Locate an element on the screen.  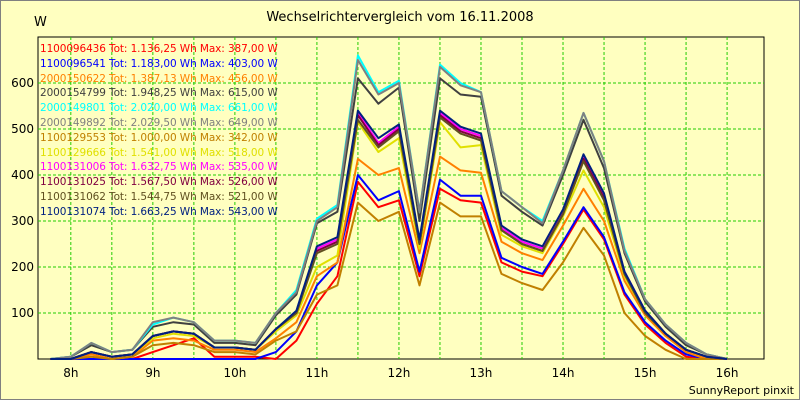
x-tick-label: 8h is located at coordinates (70, 373).